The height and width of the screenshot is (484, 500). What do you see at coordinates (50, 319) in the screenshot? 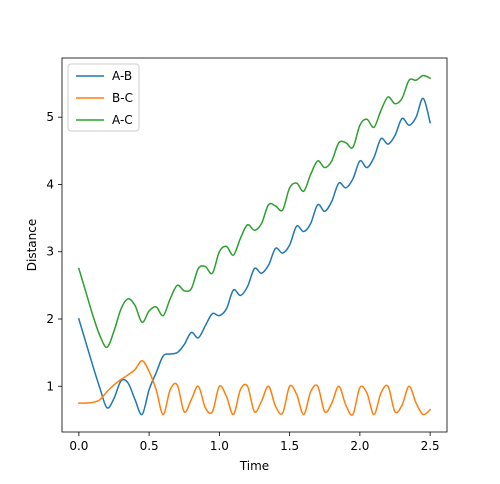
I see `y-tick-label: 2` at bounding box center [50, 319].